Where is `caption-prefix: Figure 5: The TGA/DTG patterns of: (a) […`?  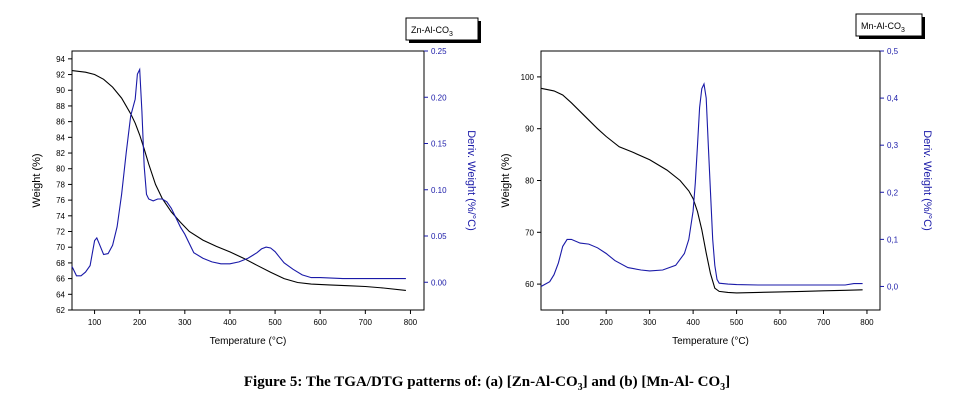 caption-prefix: Figure 5: The TGA/DTG patterns of: (a) [… is located at coordinates (410, 382).